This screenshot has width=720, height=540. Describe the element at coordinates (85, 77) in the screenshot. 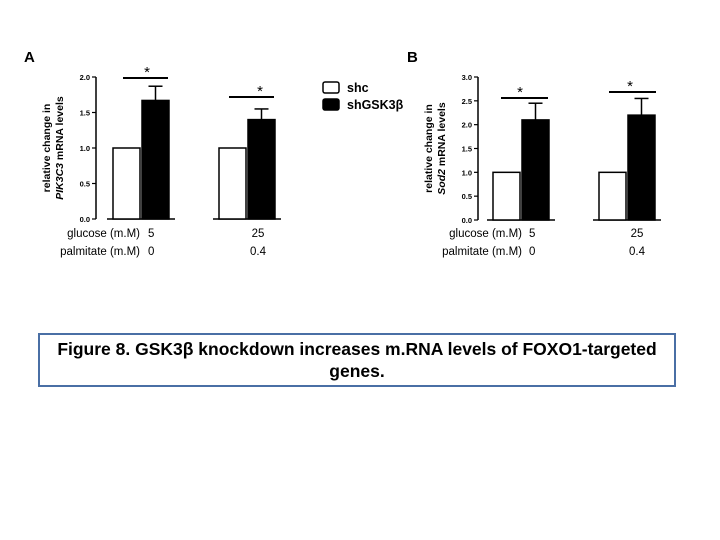

I see `panel-a-y-tick-label: 2.0` at that location.